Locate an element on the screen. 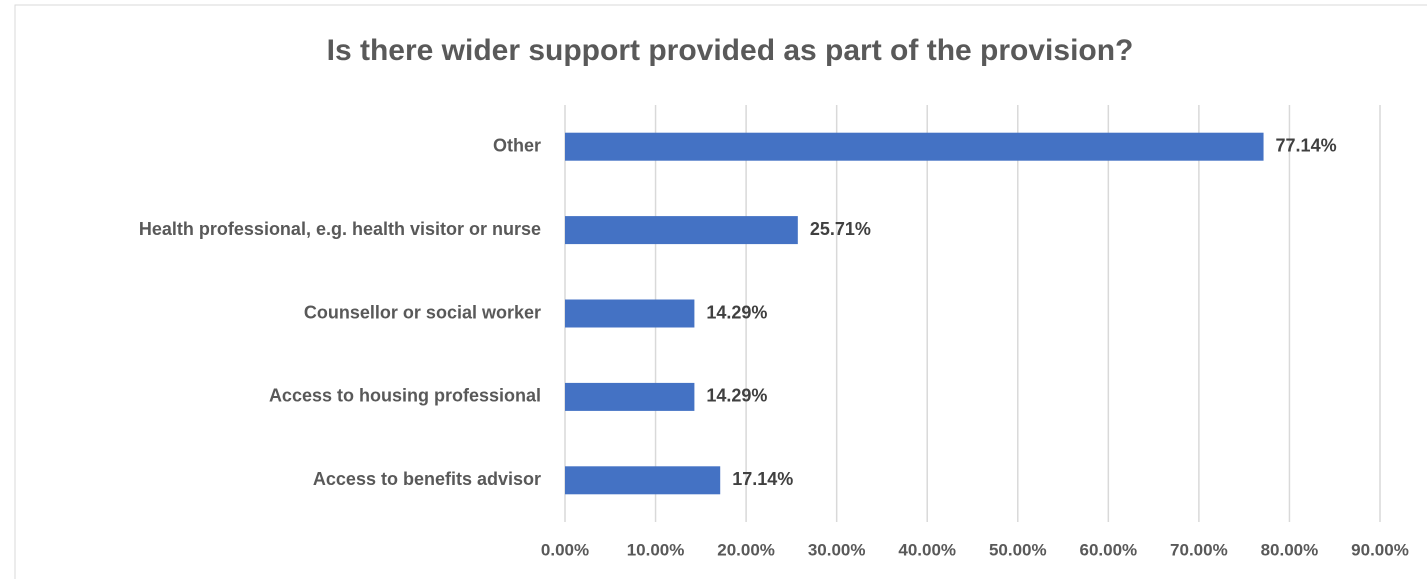 This screenshot has width=1427, height=579. x-tick-label: 50.00% is located at coordinates (1018, 549).